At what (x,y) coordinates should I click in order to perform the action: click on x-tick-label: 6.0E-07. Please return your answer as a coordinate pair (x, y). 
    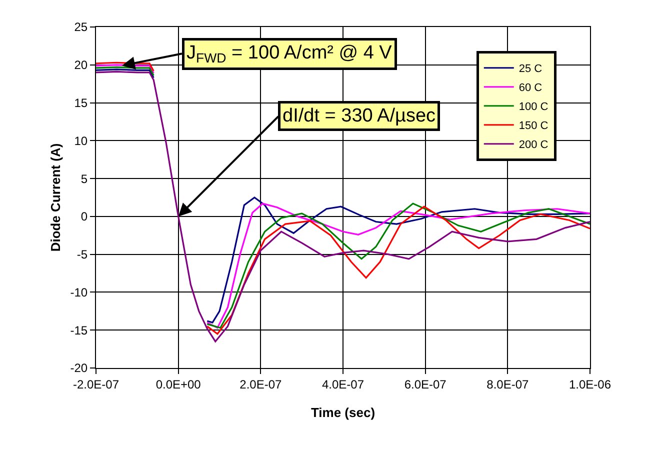
    Looking at the image, I should click on (425, 384).